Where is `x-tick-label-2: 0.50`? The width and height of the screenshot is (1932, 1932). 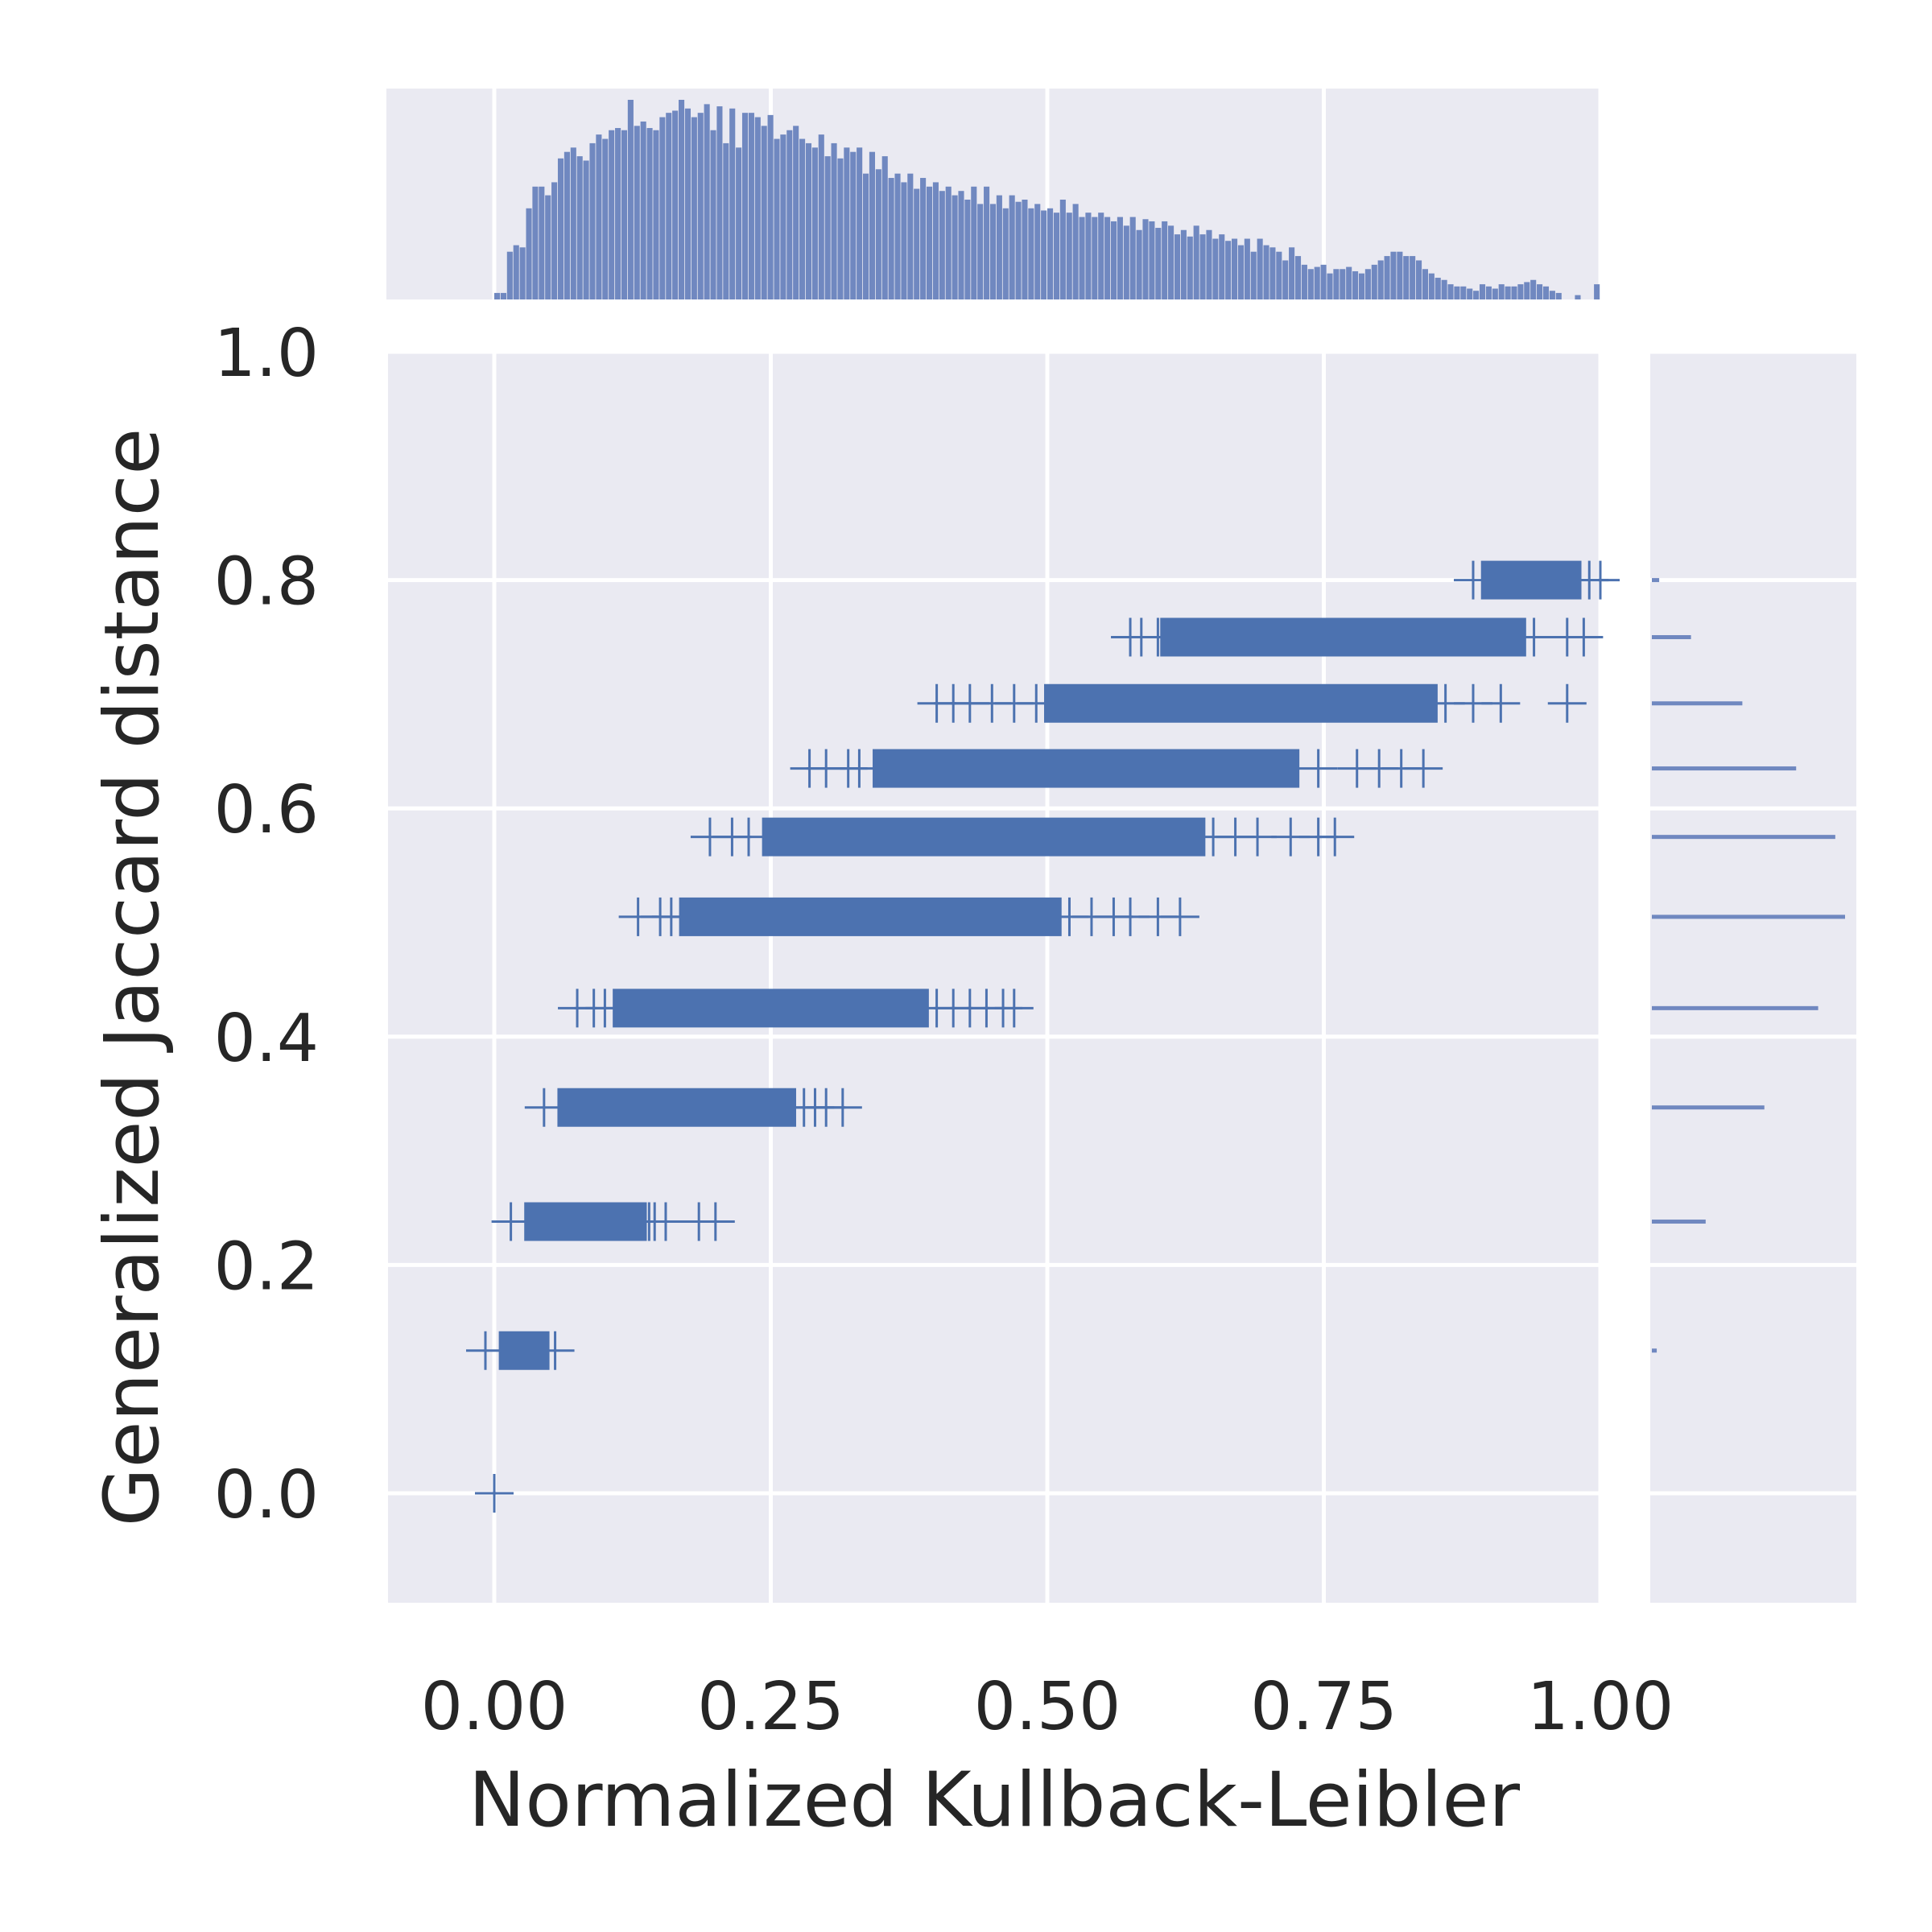
x-tick-label-2: 0.50 is located at coordinates (1047, 1707).